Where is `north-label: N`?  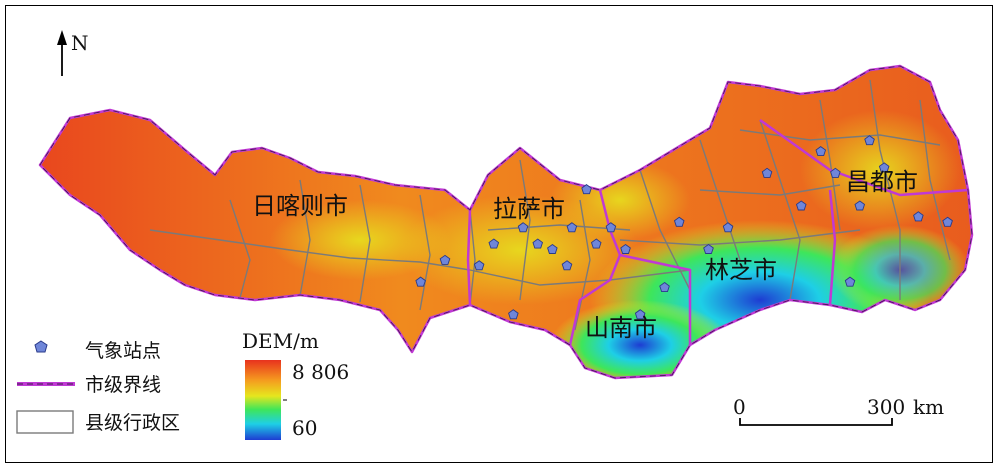 north-label: N is located at coordinates (80, 43).